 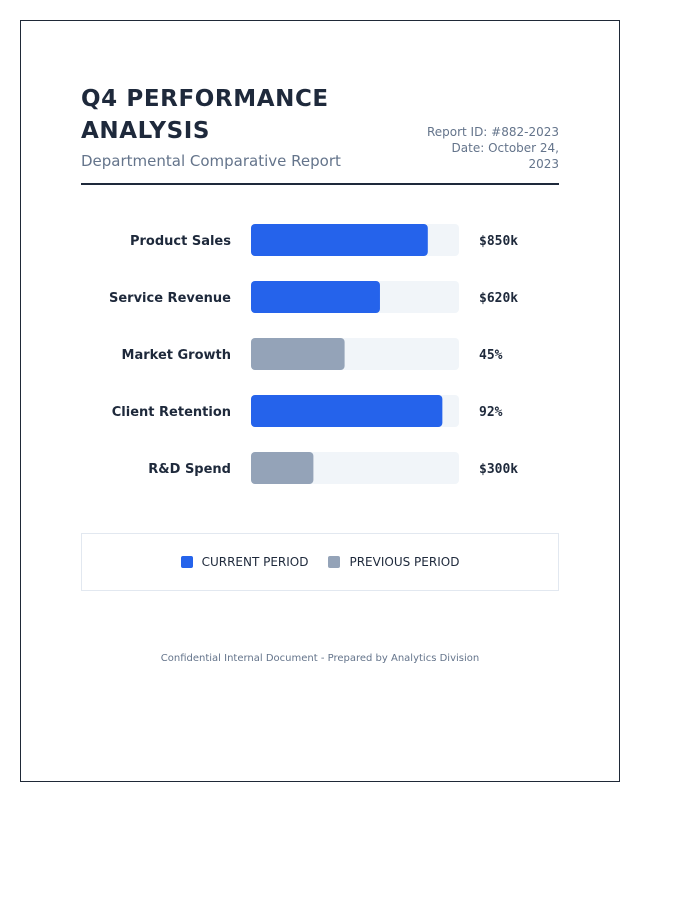 I want to click on category-label: Market Growth, so click(x=176, y=355).